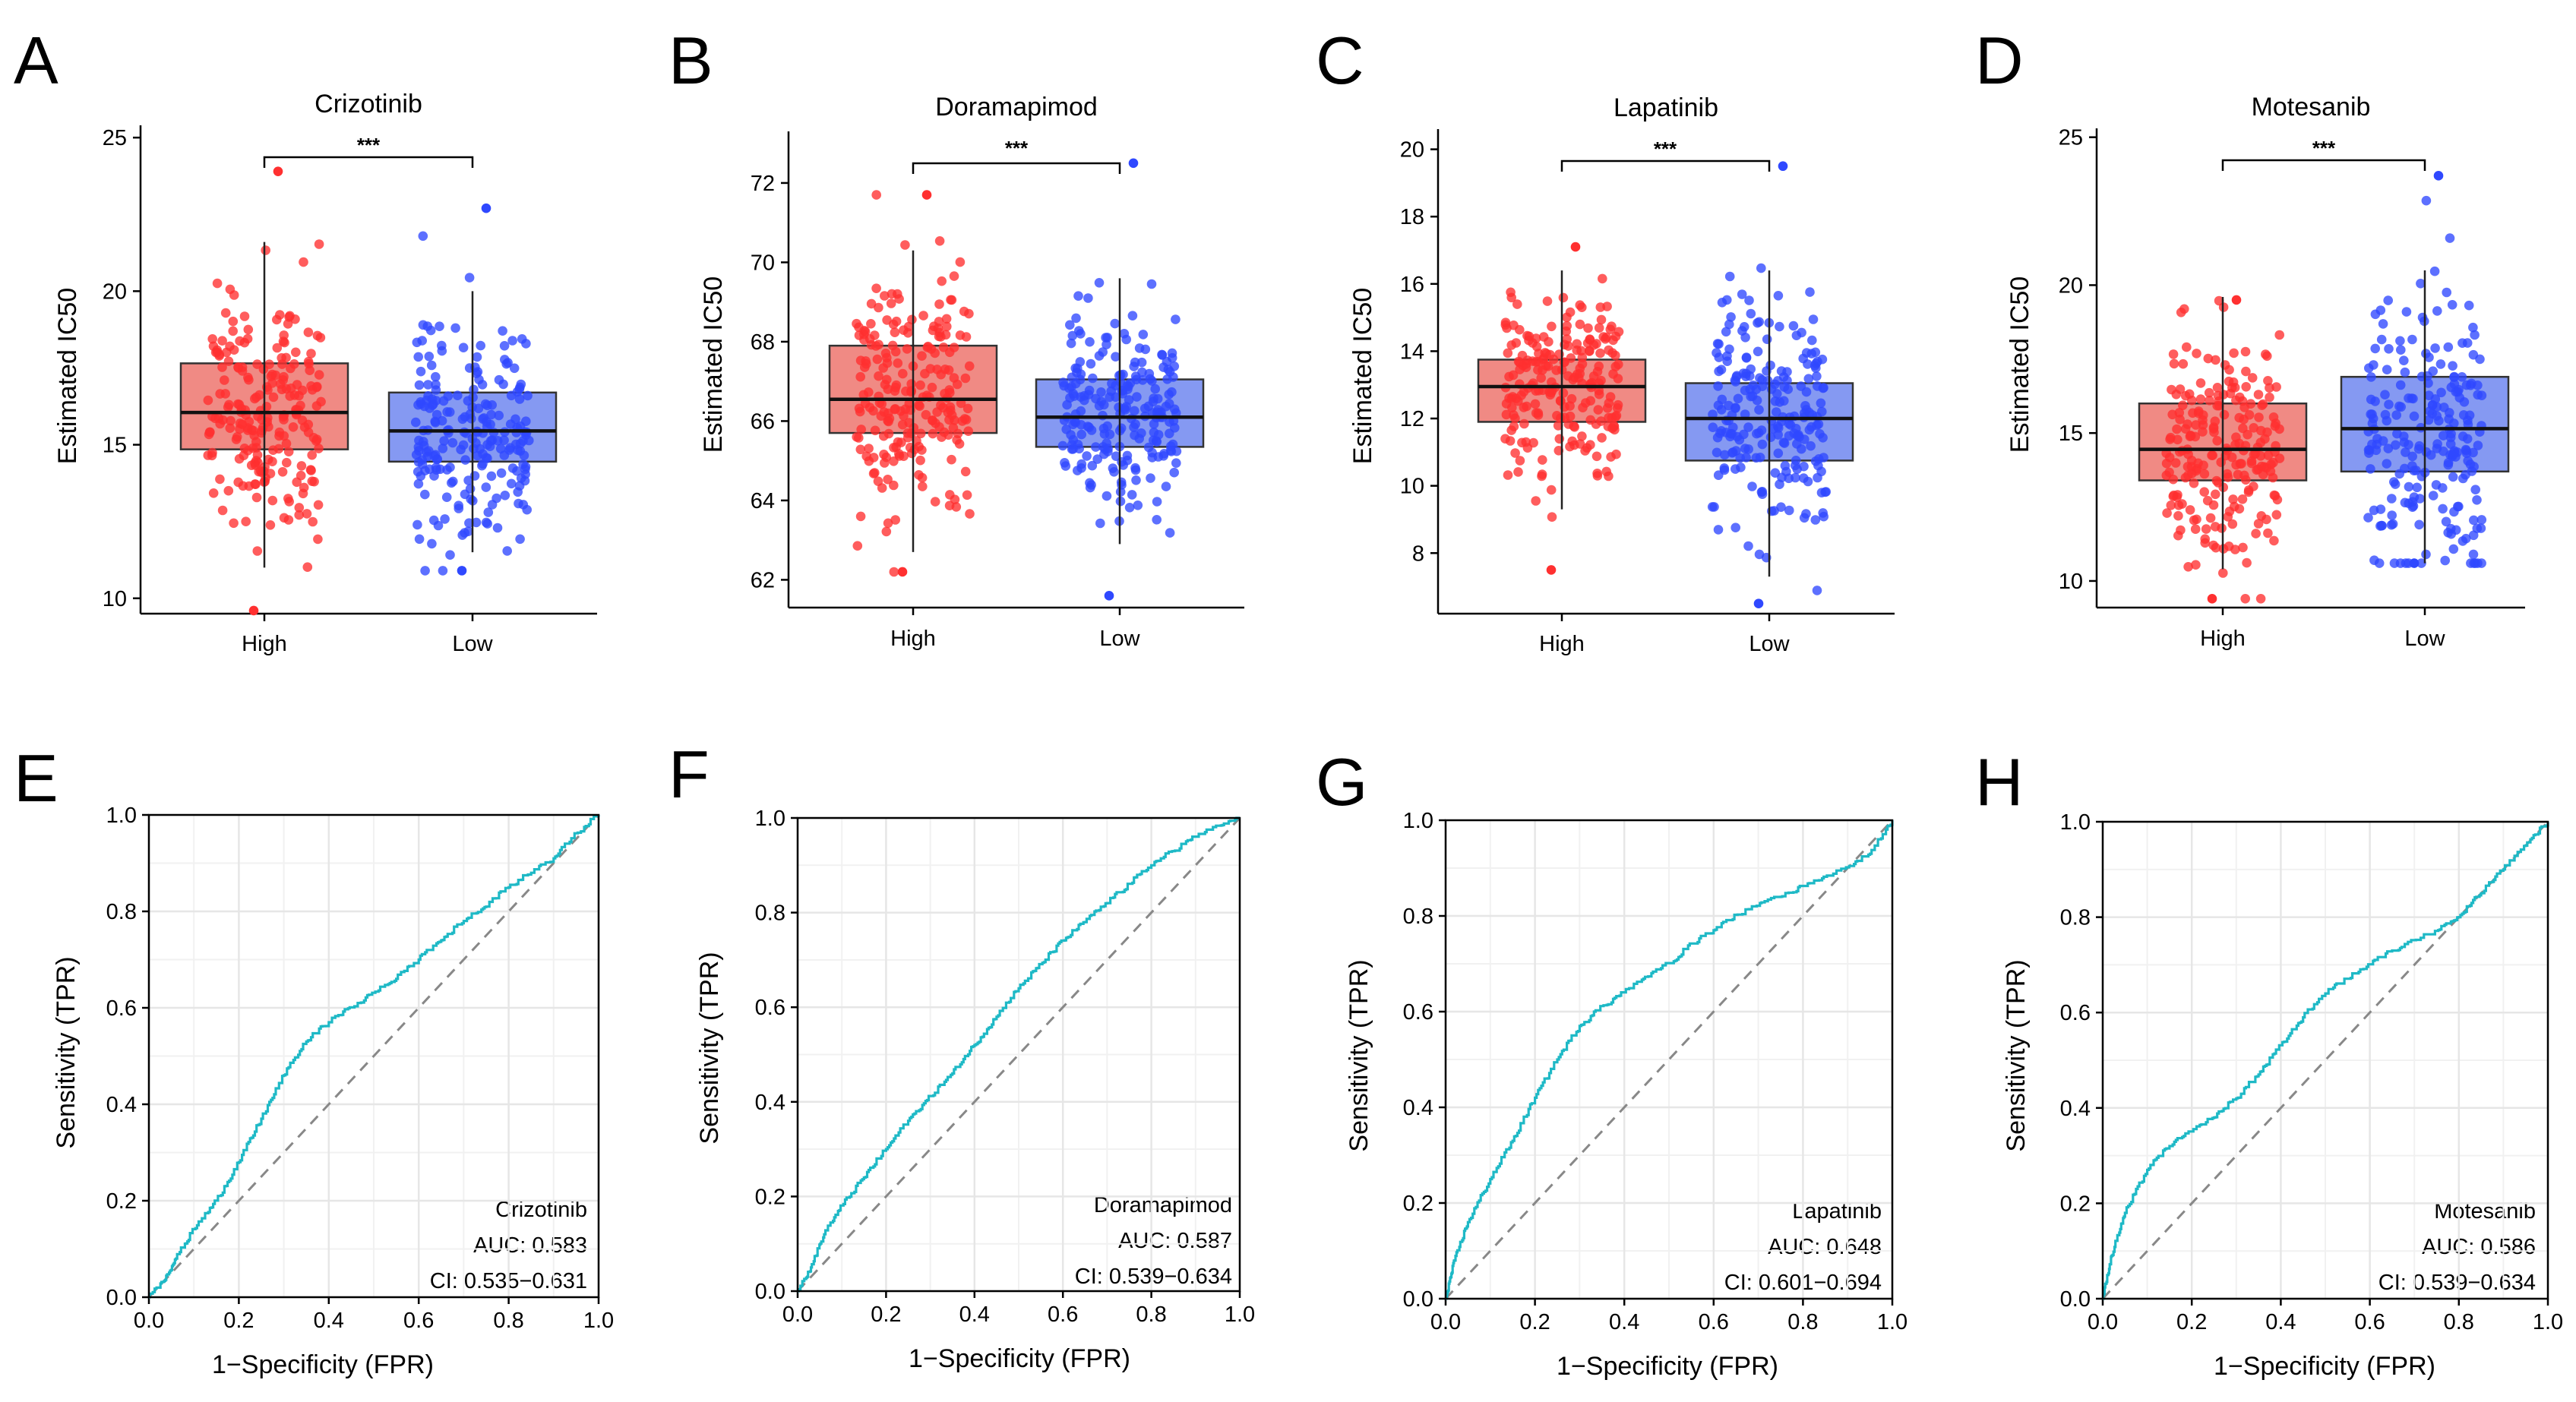 The height and width of the screenshot is (1402, 2576). I want to click on x-tick-label: 0.8, so click(1802, 1322).